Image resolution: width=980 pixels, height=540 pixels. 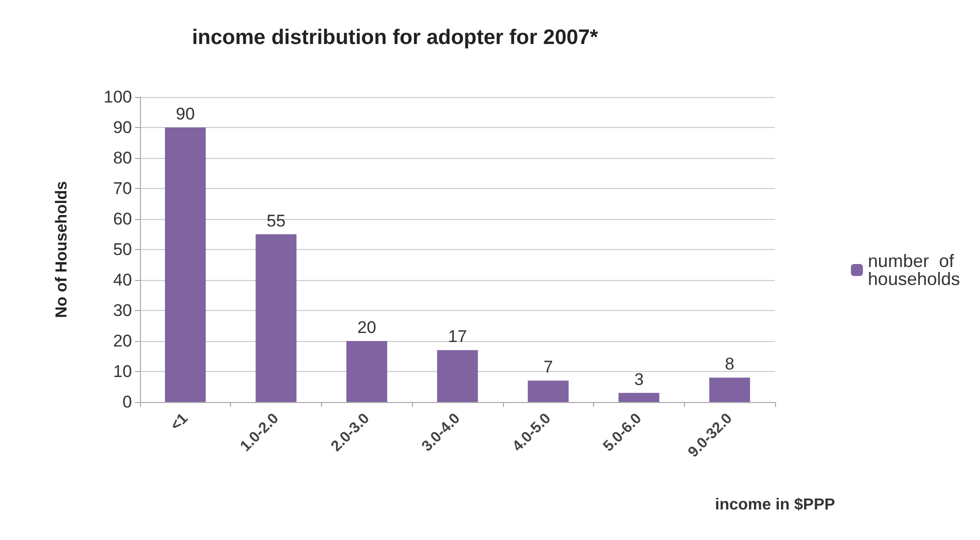 What do you see at coordinates (914, 270) in the screenshot?
I see `legend-label: number of households` at bounding box center [914, 270].